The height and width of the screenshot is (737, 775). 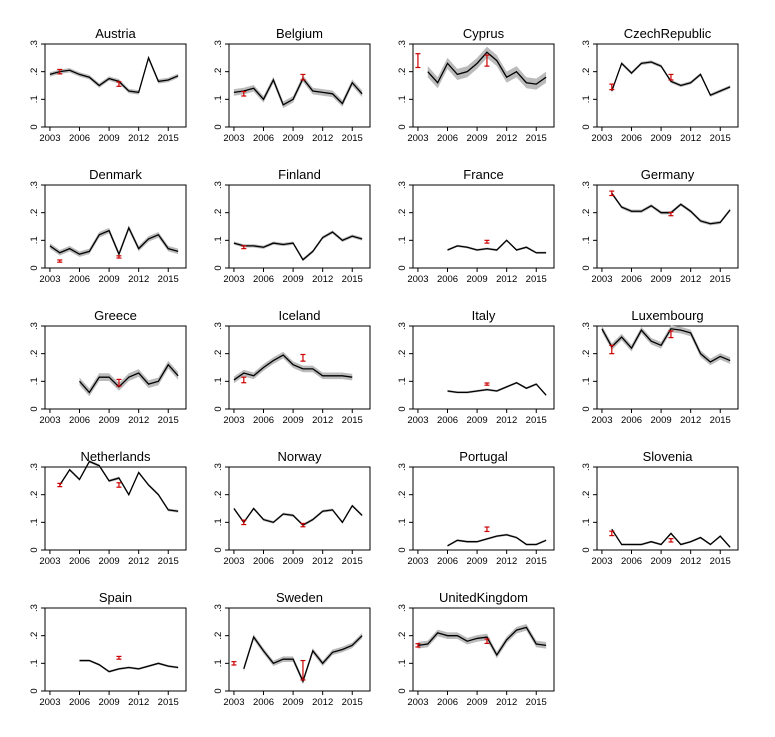 What do you see at coordinates (483, 367) in the screenshot?
I see `plot-frame-italy` at bounding box center [483, 367].